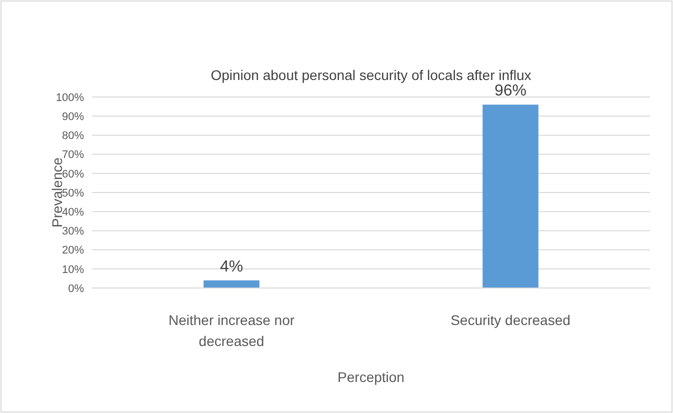 This screenshot has height=413, width=673. I want to click on x-tick-label: Security decreased, so click(510, 320).